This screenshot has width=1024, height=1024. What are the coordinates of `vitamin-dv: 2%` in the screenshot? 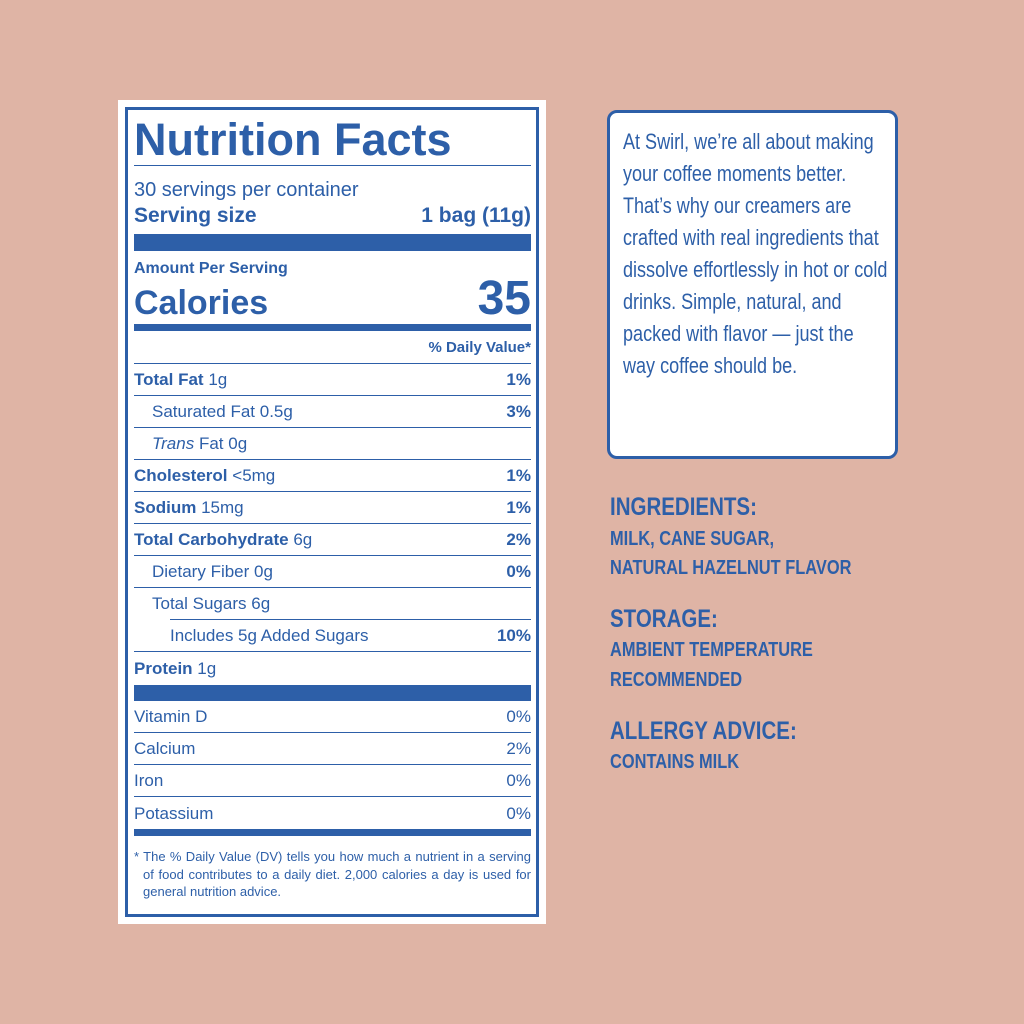 It's located at (518, 748).